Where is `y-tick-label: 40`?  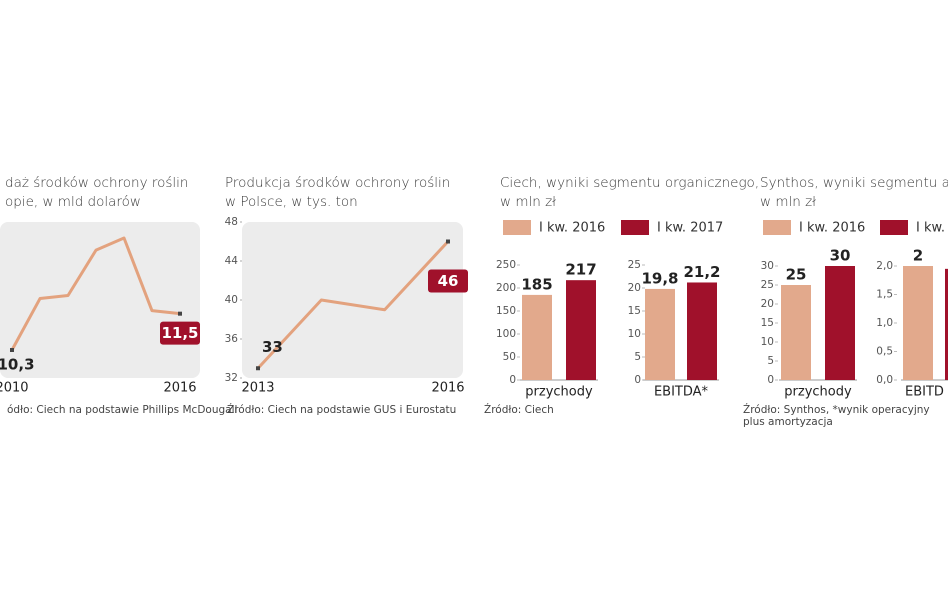
y-tick-label: 40 is located at coordinates (231, 300).